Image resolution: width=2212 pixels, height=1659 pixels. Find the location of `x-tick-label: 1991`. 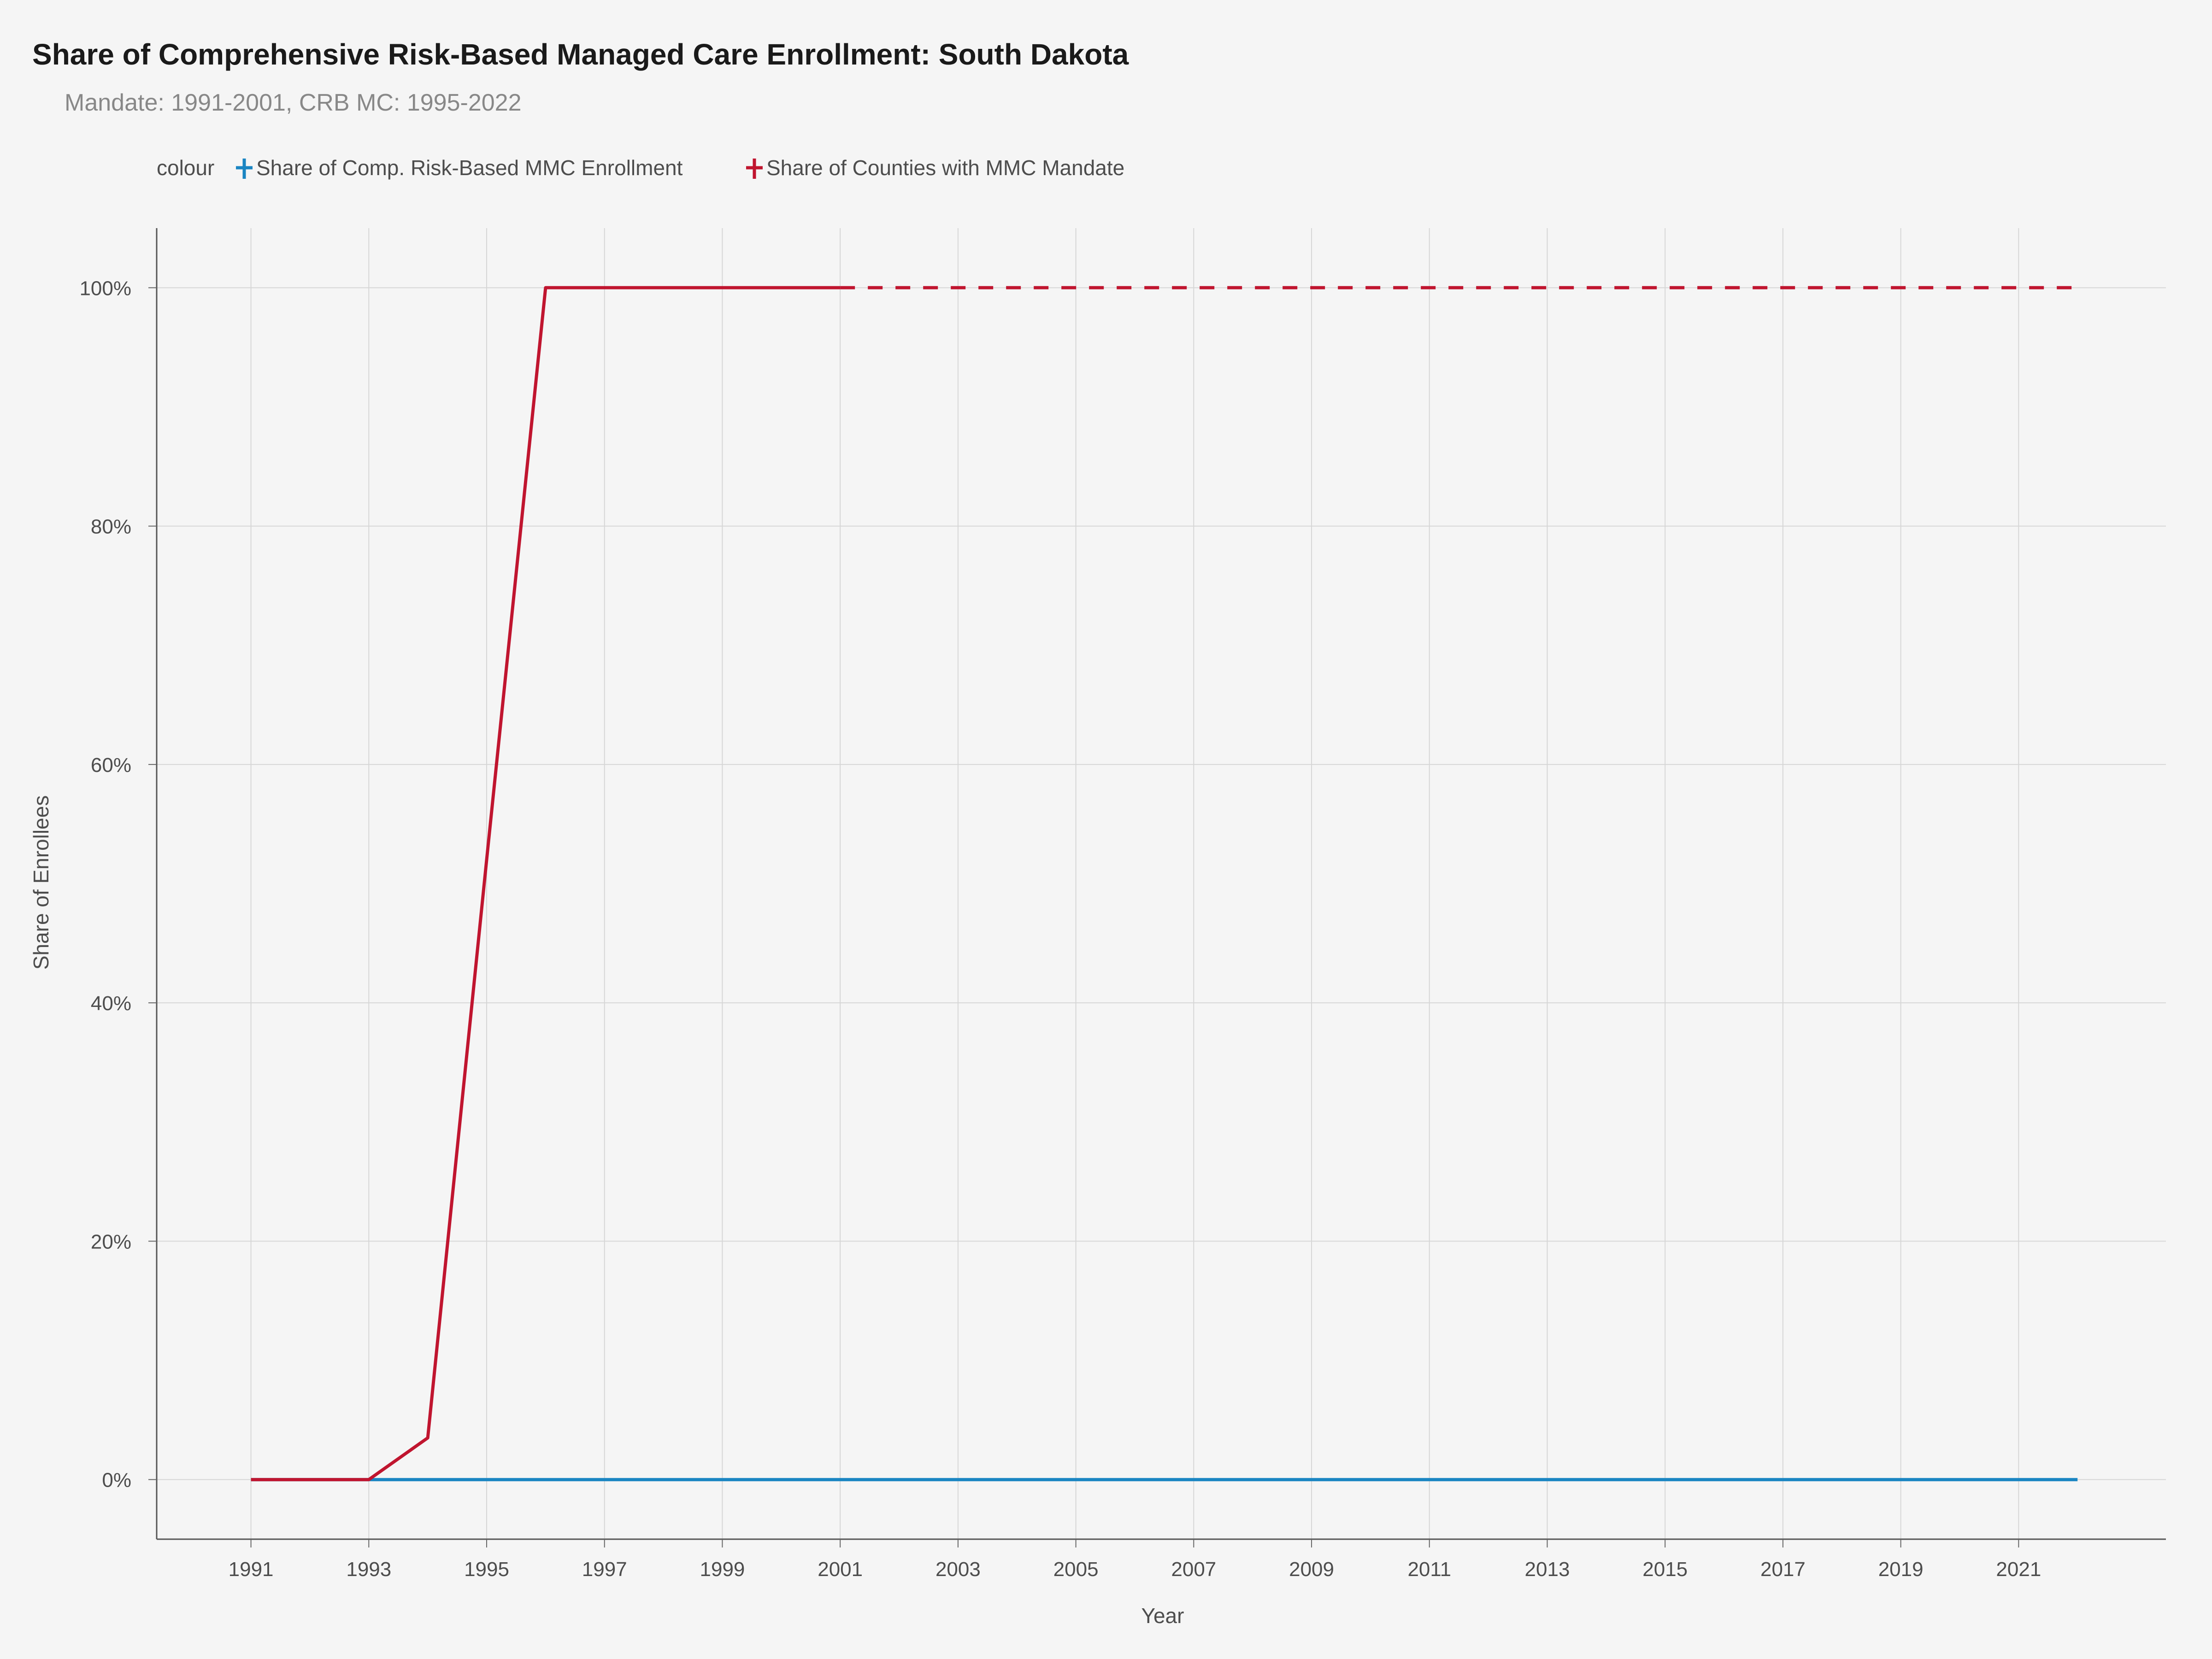

x-tick-label: 1991 is located at coordinates (251, 1569).